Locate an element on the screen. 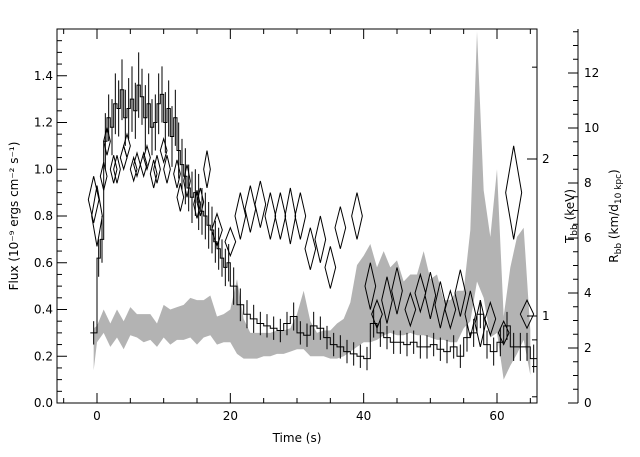 This screenshot has height=457, width=640. right-outer-tick-label: 4 is located at coordinates (588, 293).